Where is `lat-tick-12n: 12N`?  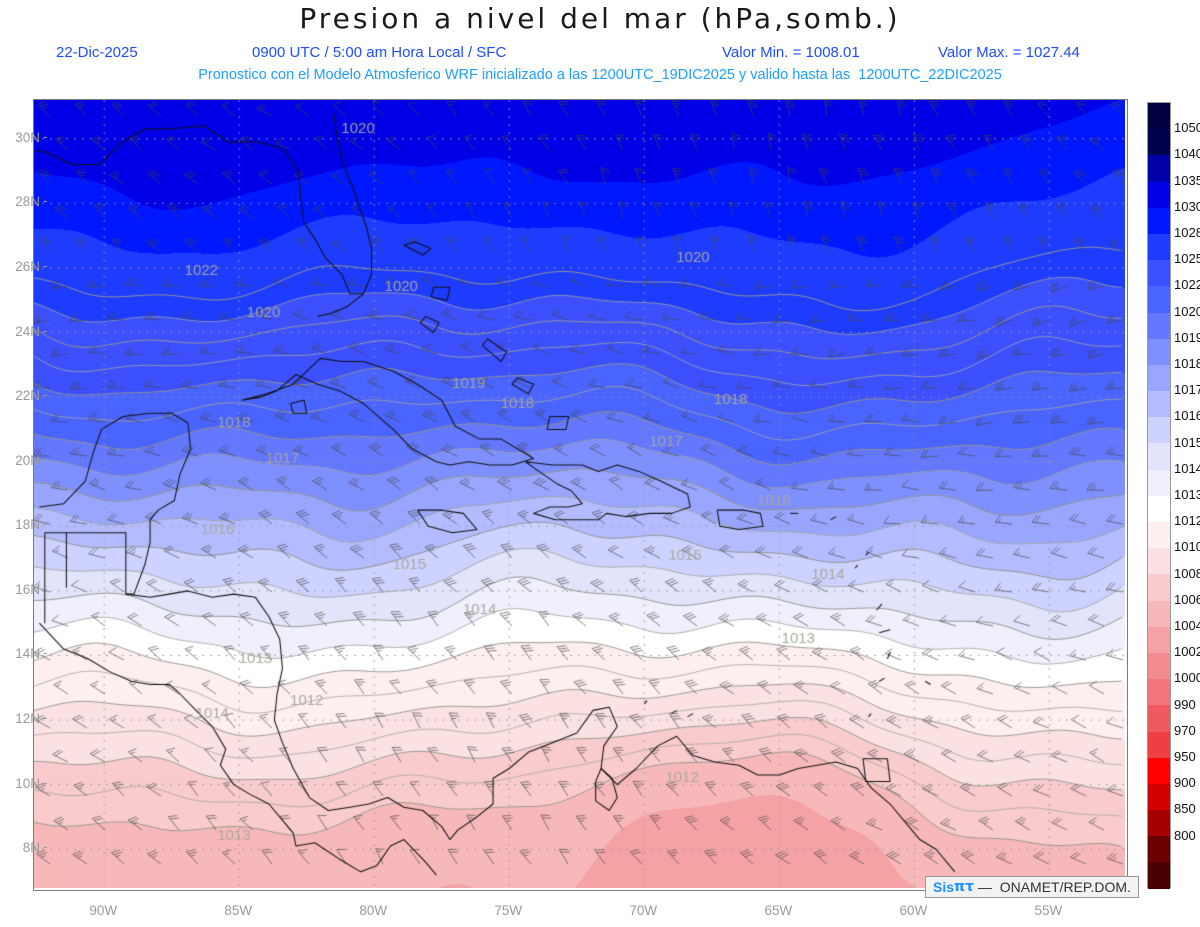 lat-tick-12n: 12N is located at coordinates (27, 719).